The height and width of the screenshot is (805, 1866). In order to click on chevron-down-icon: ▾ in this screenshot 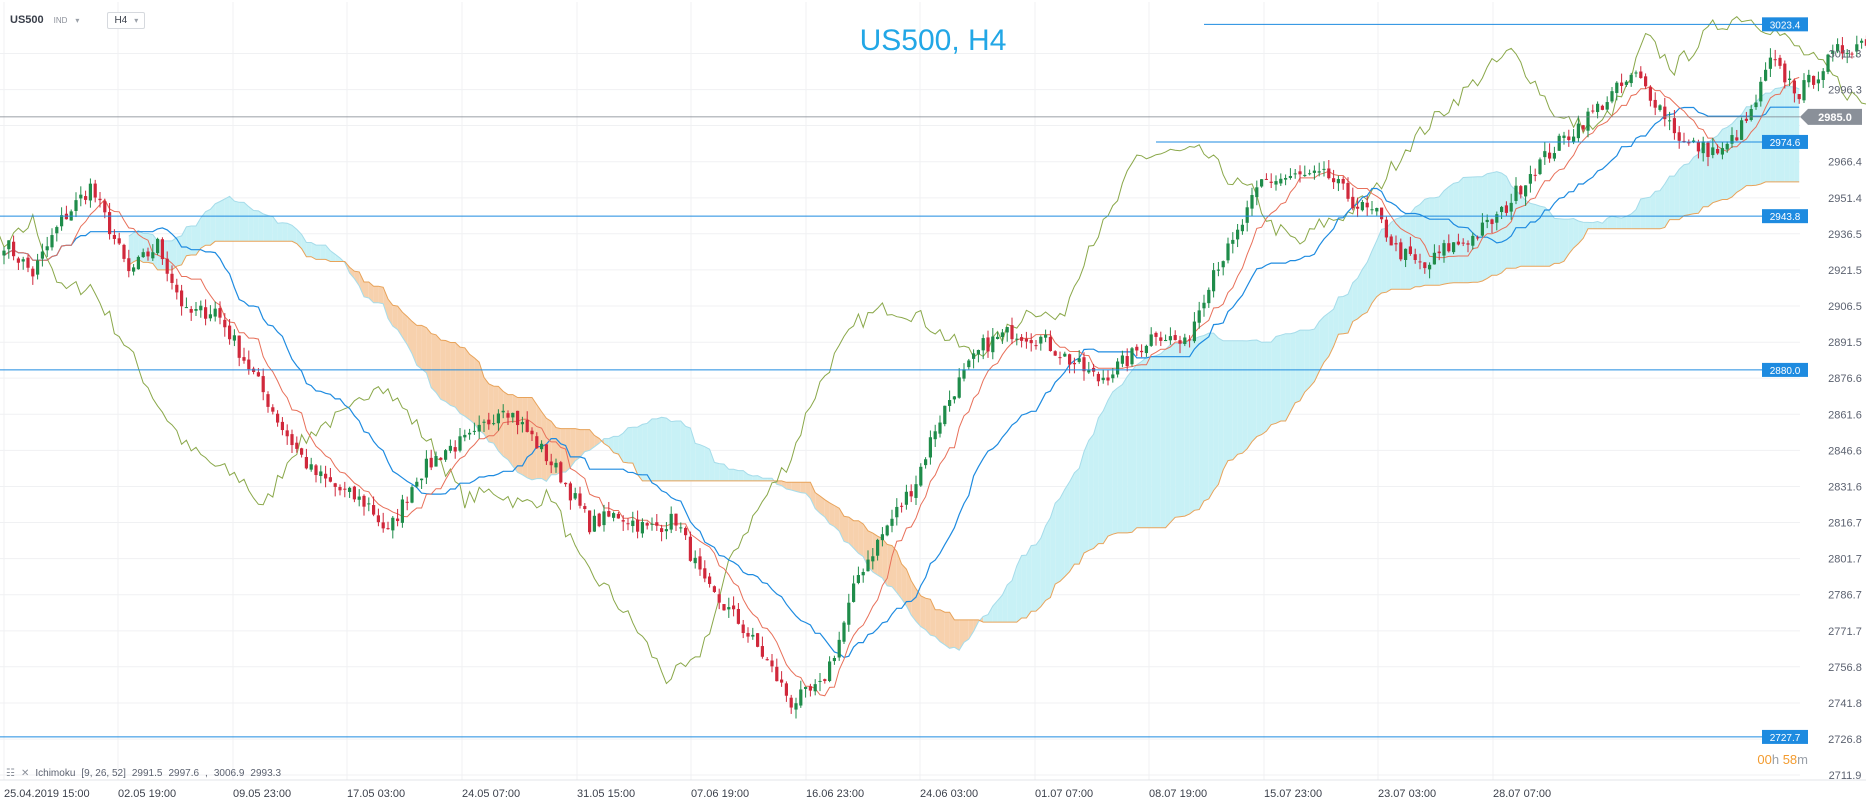, I will do `click(77, 20)`.